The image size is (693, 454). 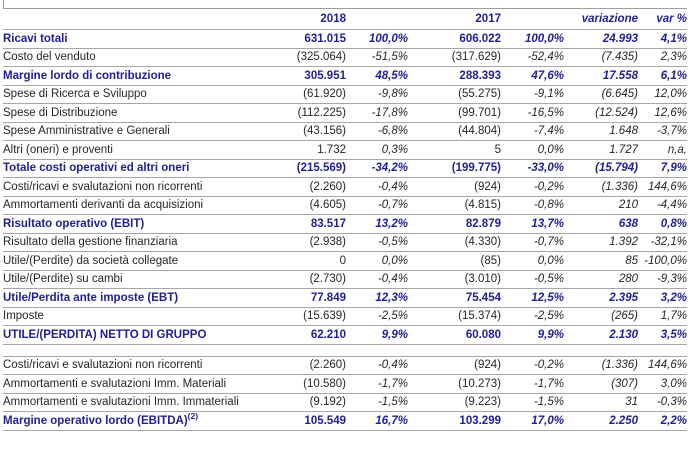 I want to click on row-label-cell: Ricavi totali, so click(x=141, y=39).